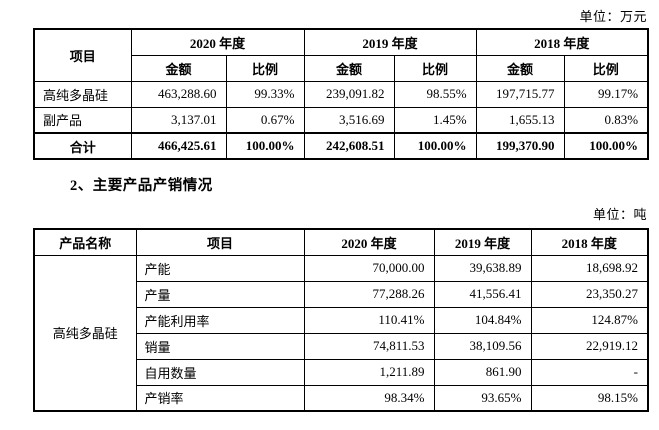  What do you see at coordinates (85, 333) in the screenshot?
I see `product-name-cell: 高纯多晶硅` at bounding box center [85, 333].